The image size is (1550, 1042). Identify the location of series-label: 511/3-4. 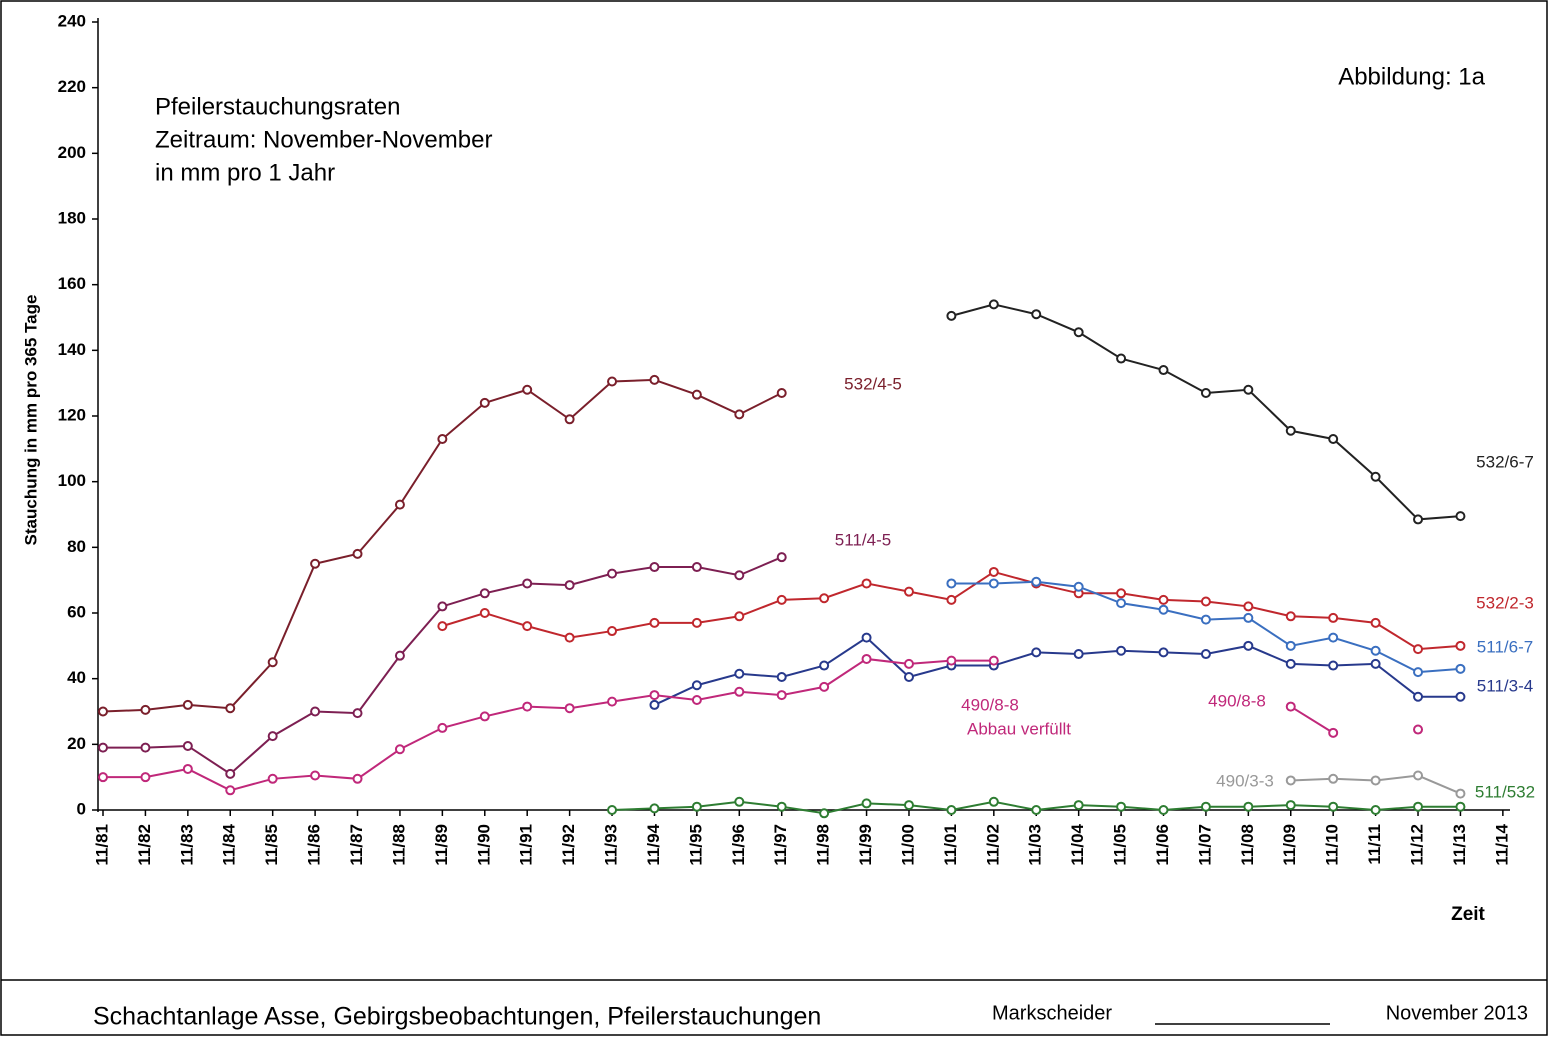
(1505, 685).